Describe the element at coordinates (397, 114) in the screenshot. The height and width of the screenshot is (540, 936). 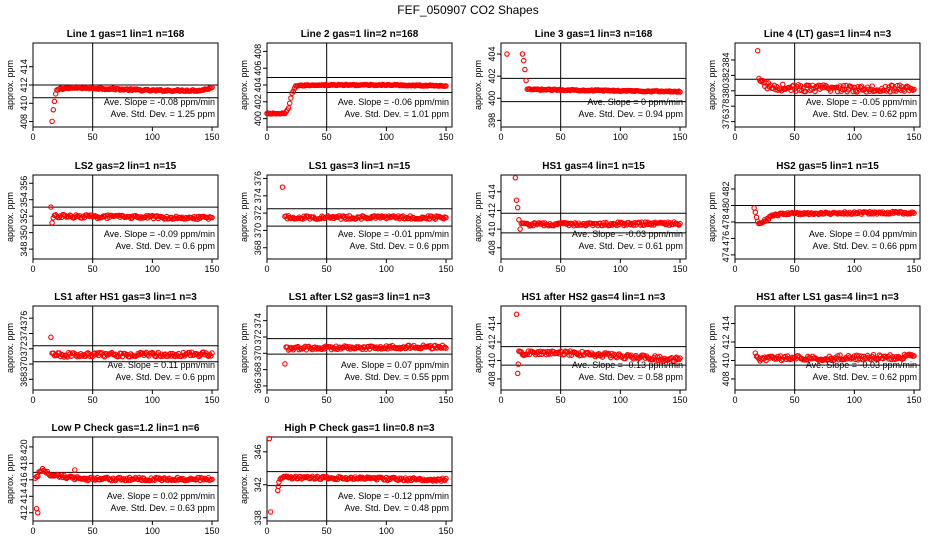
I see `annotation: Ave. Std. Dev. = 1.01 ppm` at that location.